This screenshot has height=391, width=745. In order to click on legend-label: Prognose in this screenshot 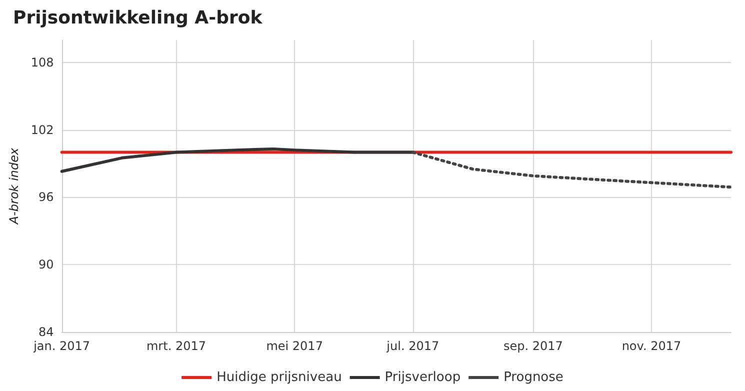, I will do `click(534, 377)`.